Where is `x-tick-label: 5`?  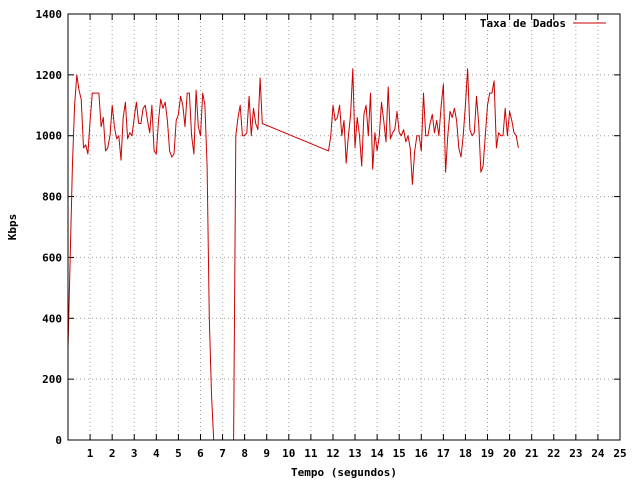 x-tick-label: 5 is located at coordinates (178, 453).